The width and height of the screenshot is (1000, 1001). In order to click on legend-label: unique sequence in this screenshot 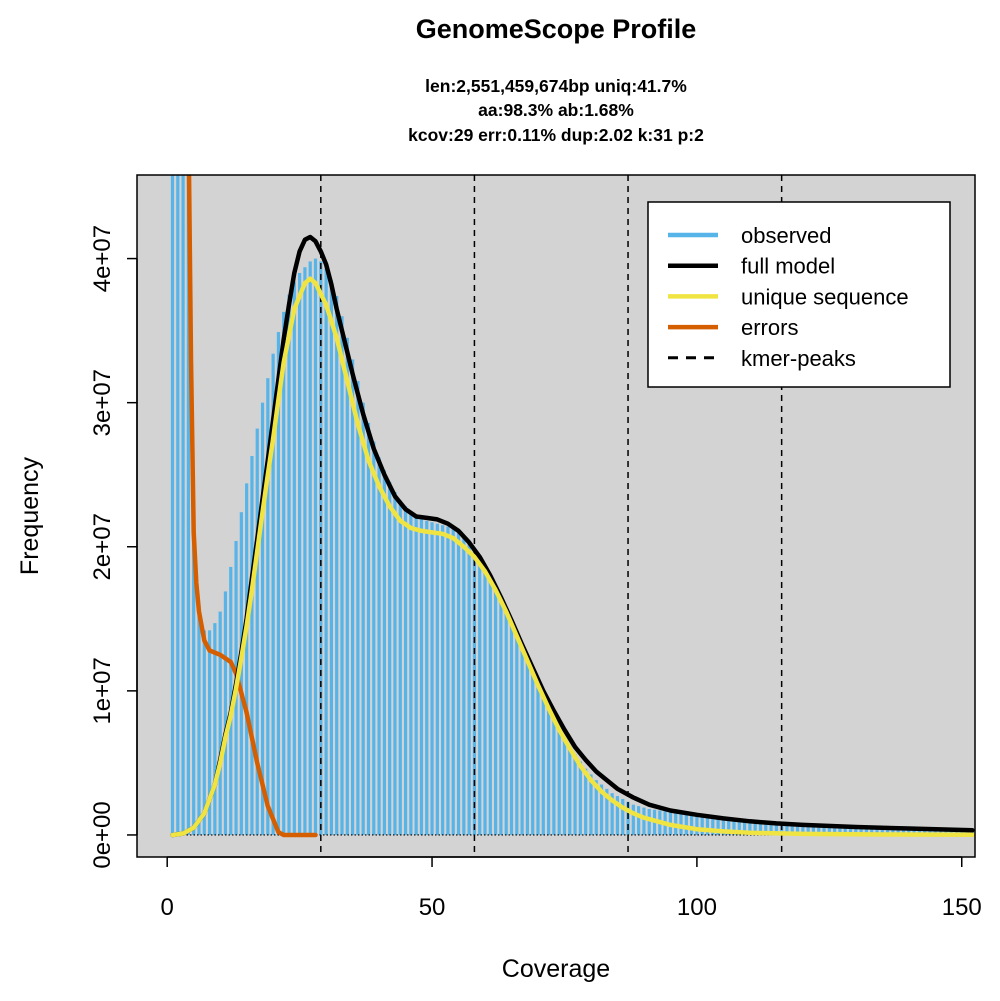, I will do `click(825, 296)`.